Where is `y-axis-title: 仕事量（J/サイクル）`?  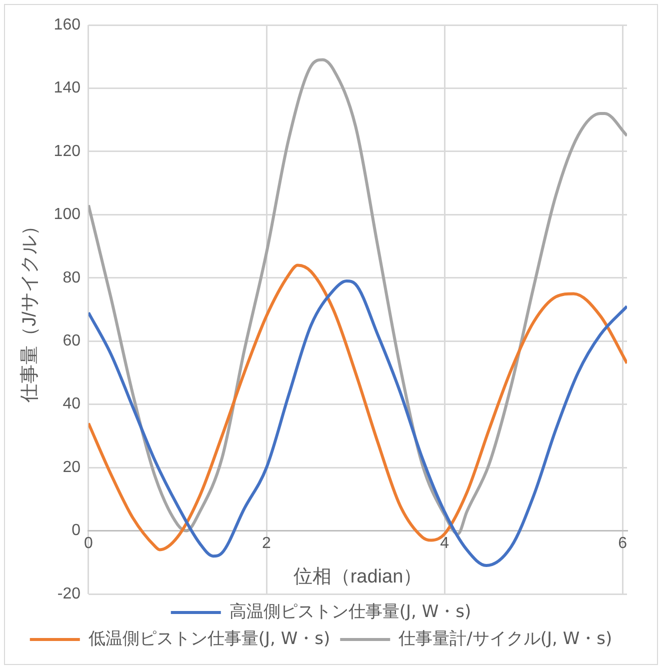 y-axis-title: 仕事量（J/サイクル） is located at coordinates (30, 310).